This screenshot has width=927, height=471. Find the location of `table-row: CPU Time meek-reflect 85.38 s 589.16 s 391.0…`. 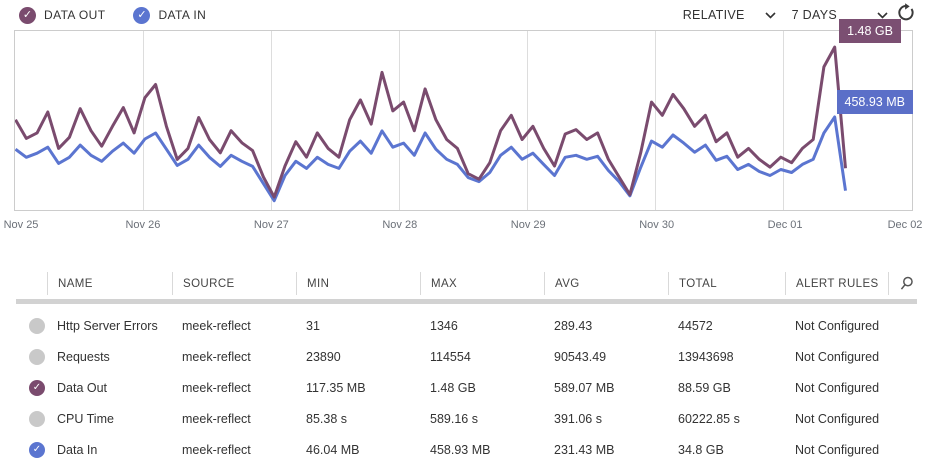

table-row: CPU Time meek-reflect 85.38 s 589.16 s 391.0… is located at coordinates (463, 418).